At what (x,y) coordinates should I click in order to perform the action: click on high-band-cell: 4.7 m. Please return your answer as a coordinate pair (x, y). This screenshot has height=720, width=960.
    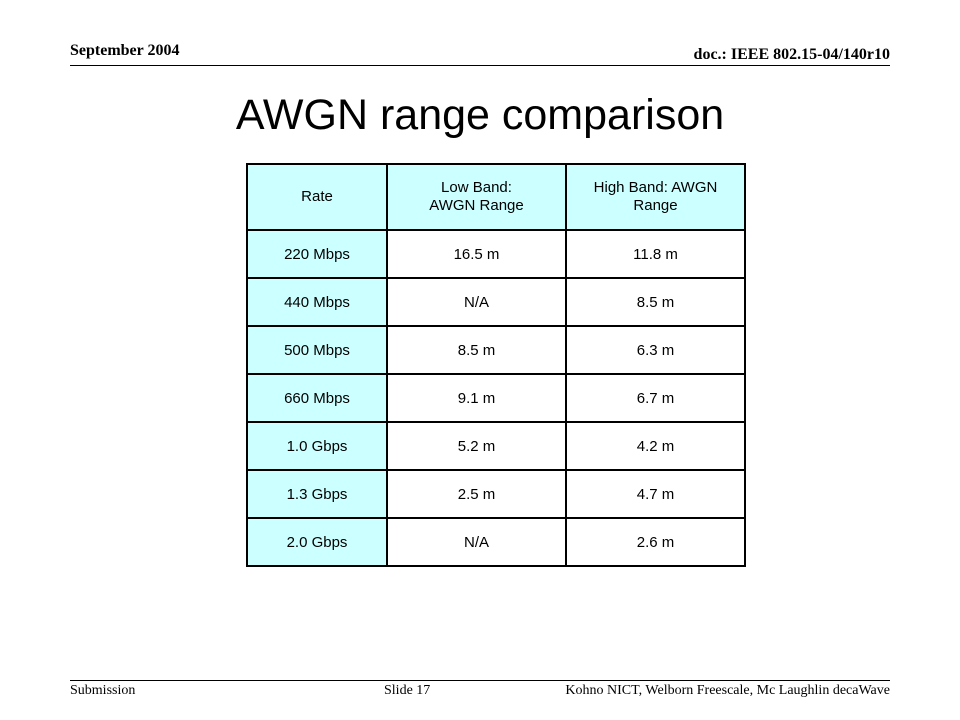
    Looking at the image, I should click on (655, 494).